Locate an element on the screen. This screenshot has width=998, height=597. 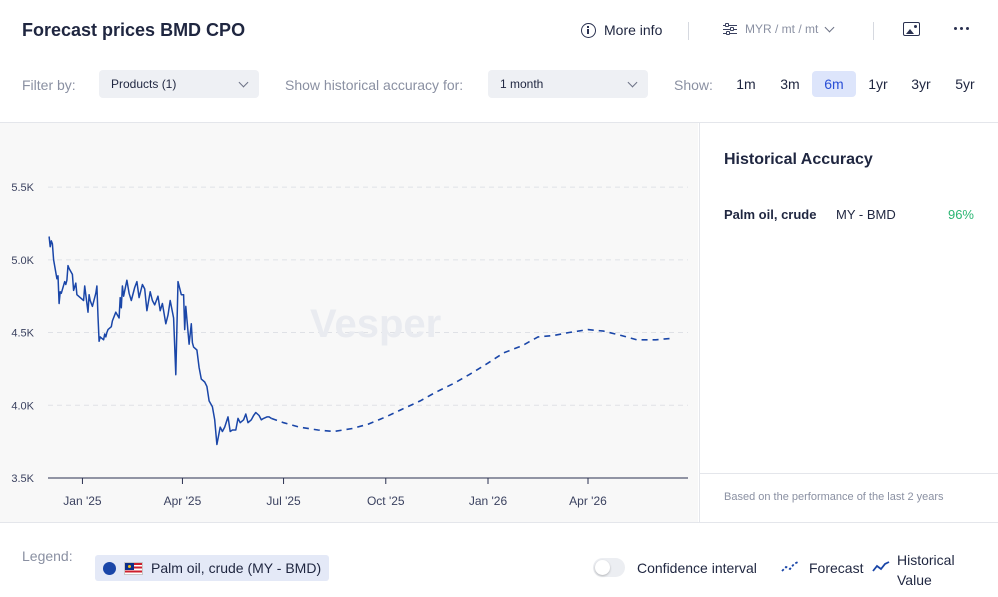
chart-watermark: Vesper is located at coordinates (375, 324).